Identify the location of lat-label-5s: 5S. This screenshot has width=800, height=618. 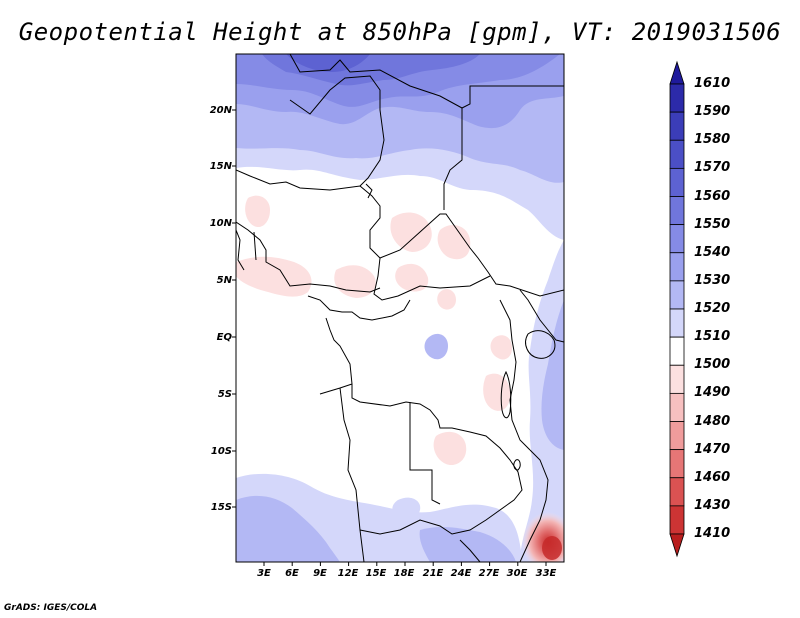
(224, 394).